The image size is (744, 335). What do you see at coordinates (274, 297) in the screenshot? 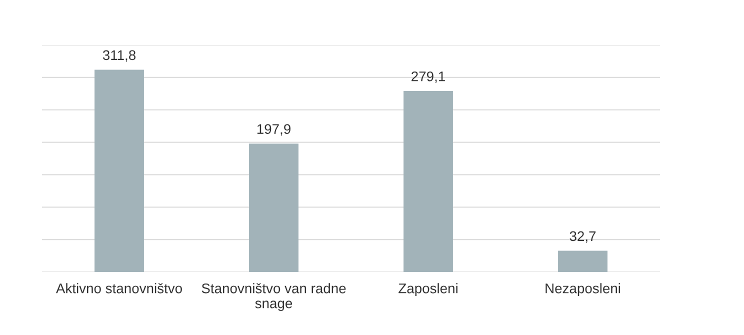
I see `x-tick-label: Stanovništvo van radne snage` at bounding box center [274, 297].